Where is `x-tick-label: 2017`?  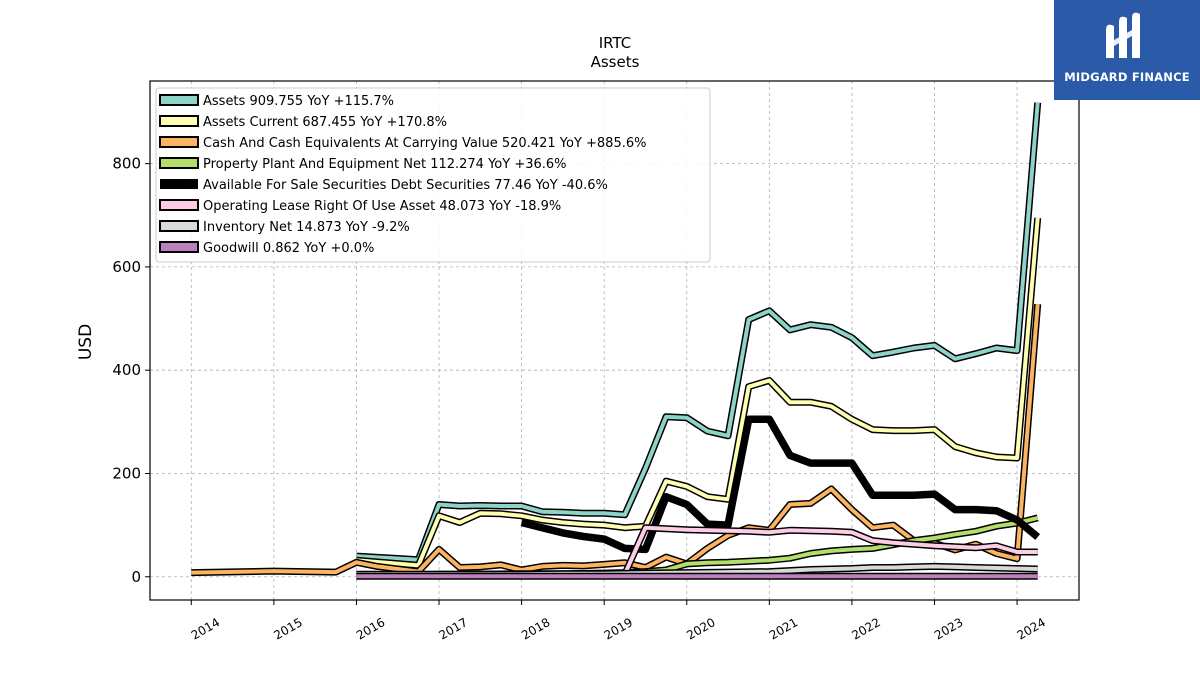
x-tick-label: 2017 is located at coordinates (453, 628).